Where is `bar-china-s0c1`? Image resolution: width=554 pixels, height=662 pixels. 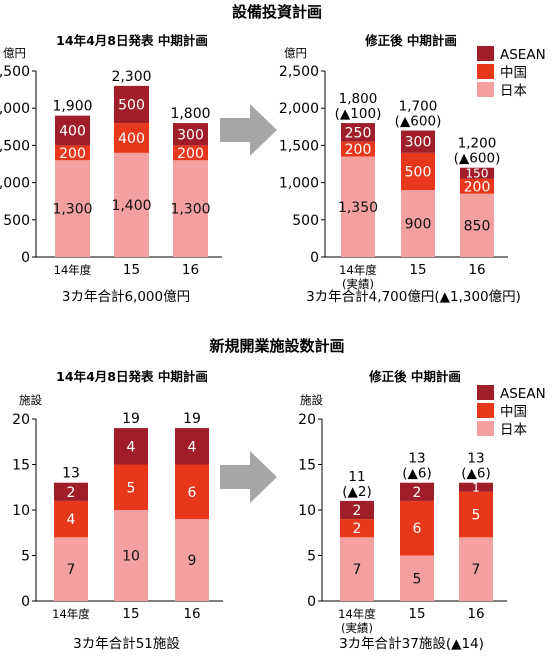
bar-china-s0c1 is located at coordinates (358, 149).